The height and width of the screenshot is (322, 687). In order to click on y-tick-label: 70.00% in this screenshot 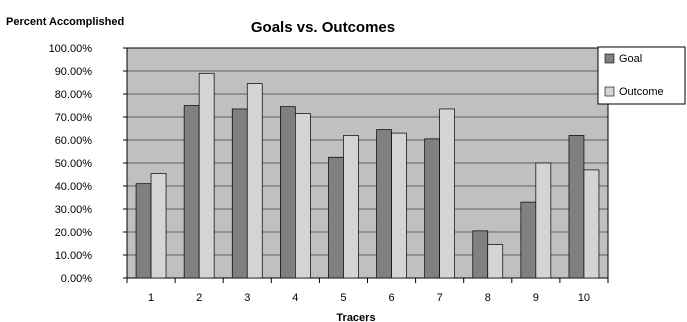, I will do `click(74, 118)`.